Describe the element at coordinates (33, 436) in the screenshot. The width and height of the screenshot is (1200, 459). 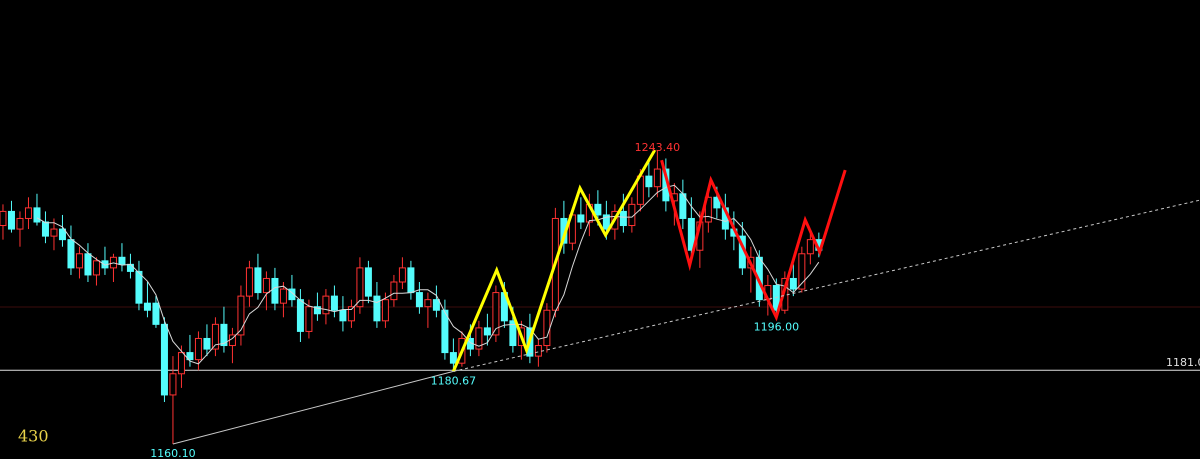
I see `corner-text: 430` at that location.